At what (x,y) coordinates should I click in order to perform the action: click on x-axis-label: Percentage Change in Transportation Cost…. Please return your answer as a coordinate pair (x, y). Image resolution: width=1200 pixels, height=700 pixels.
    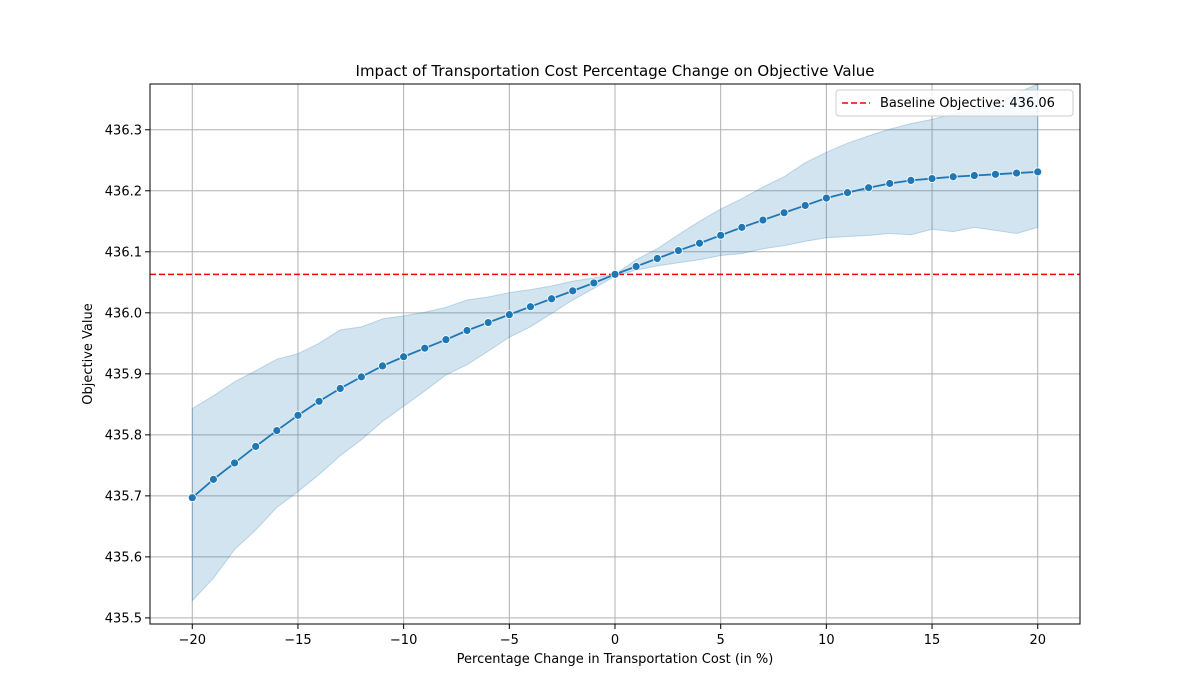
    Looking at the image, I should click on (615, 659).